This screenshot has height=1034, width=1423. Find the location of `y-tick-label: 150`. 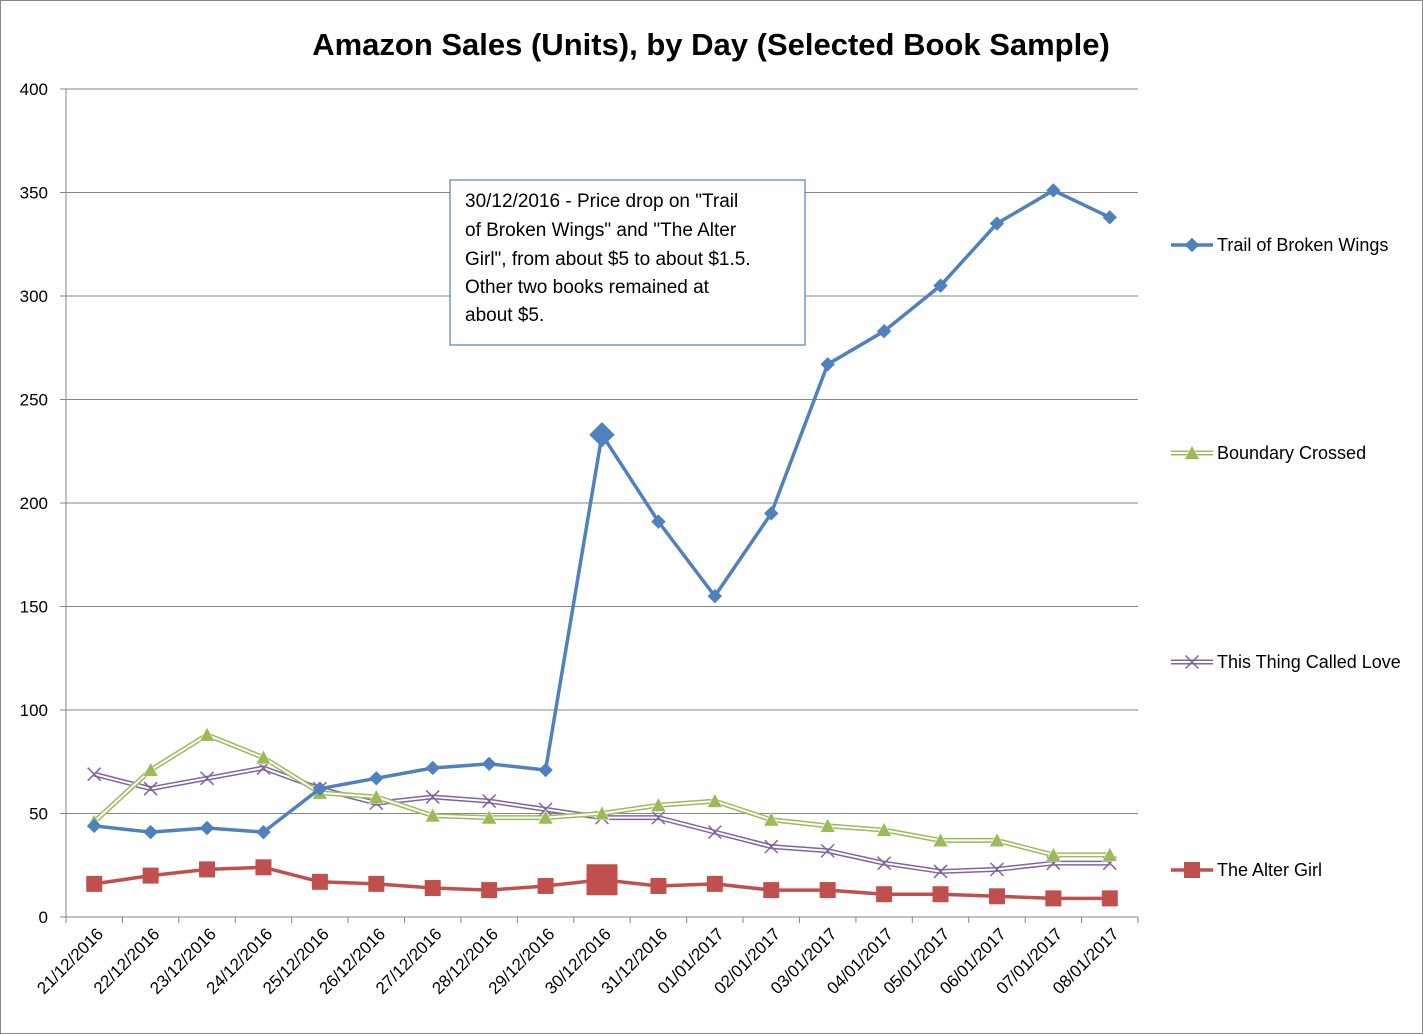

y-tick-label: 150 is located at coordinates (34, 607).